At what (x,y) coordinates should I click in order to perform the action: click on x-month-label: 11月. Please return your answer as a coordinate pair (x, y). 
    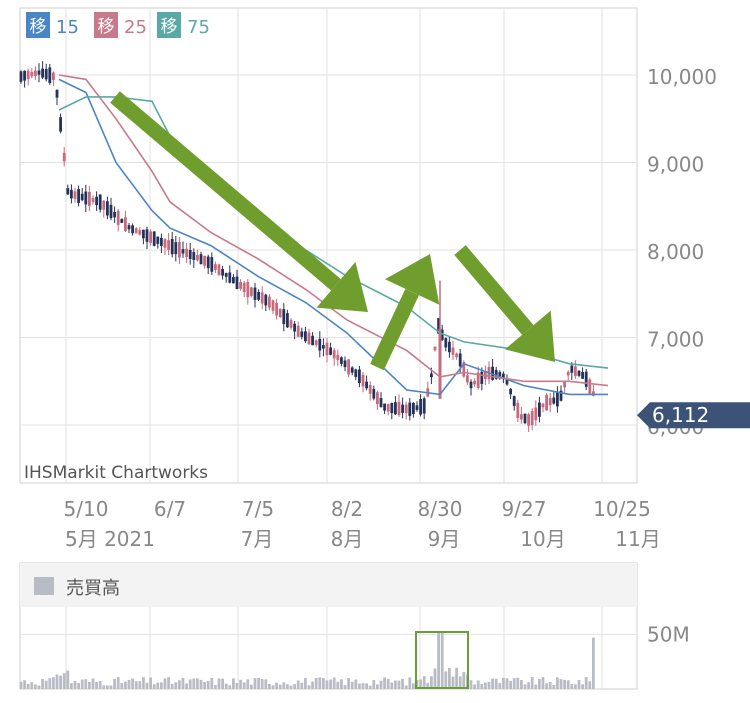
    Looking at the image, I should click on (637, 539).